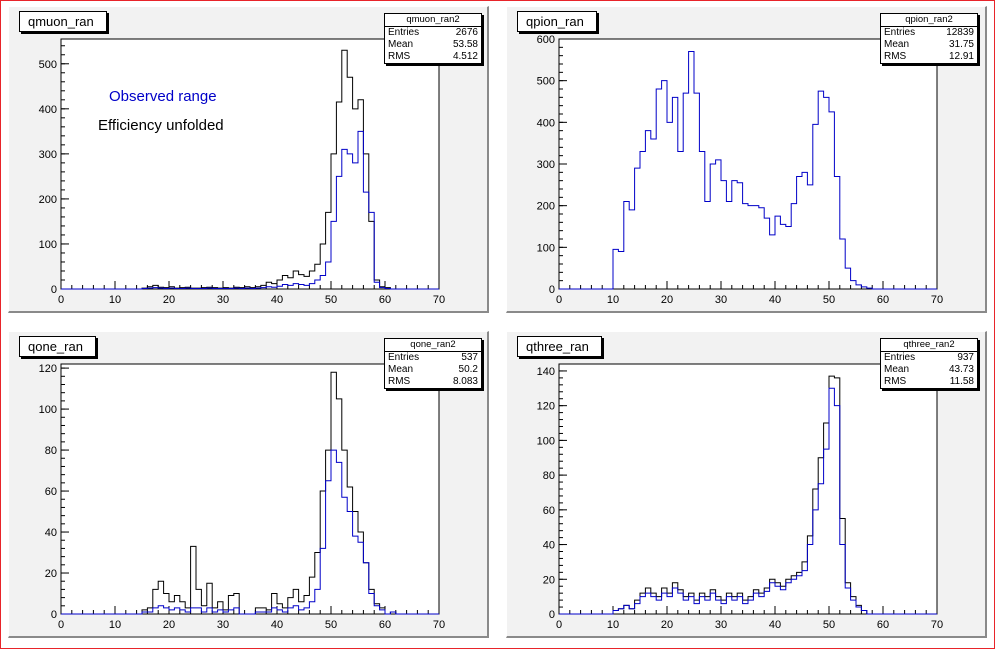 This screenshot has width=995, height=649. I want to click on stats-rms: 12.91, so click(961, 56).